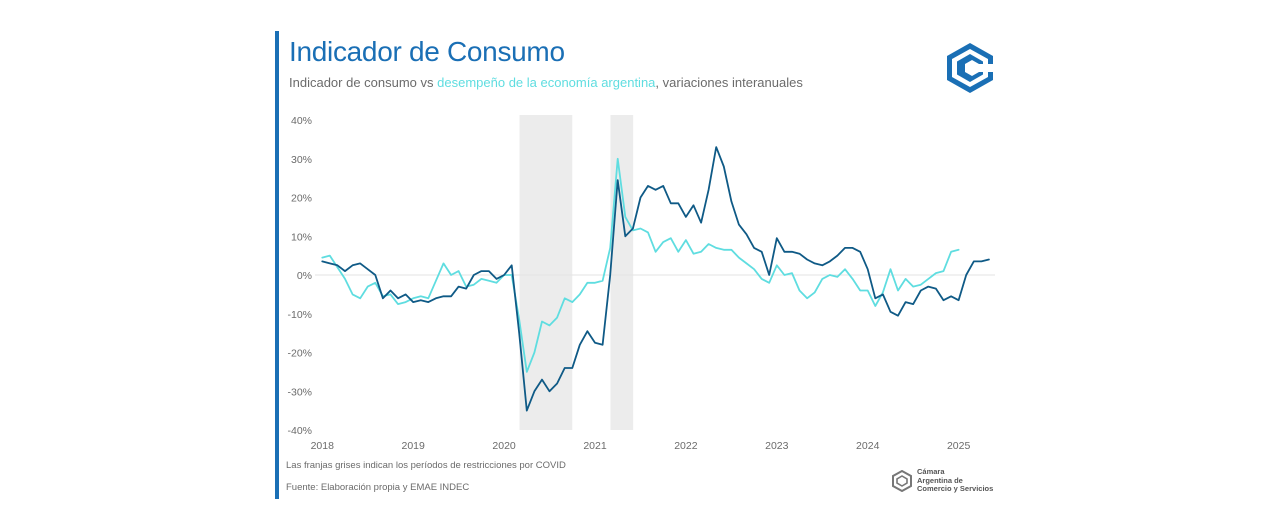 The height and width of the screenshot is (531, 1280). I want to click on y-tick-label: 40%, so click(301, 121).